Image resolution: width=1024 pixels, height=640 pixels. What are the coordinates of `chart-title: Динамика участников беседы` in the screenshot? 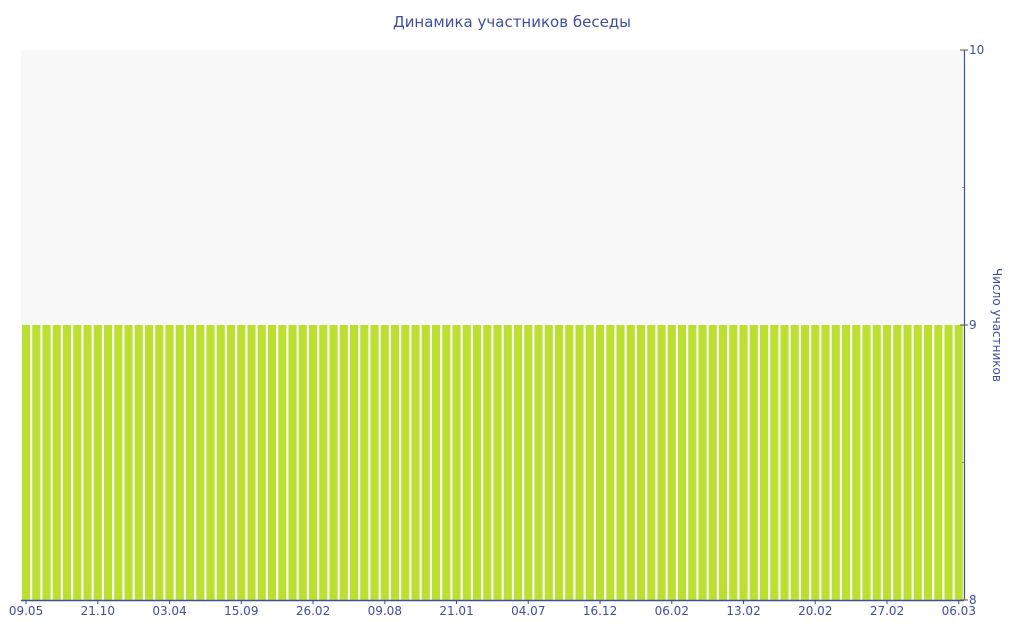 It's located at (512, 22).